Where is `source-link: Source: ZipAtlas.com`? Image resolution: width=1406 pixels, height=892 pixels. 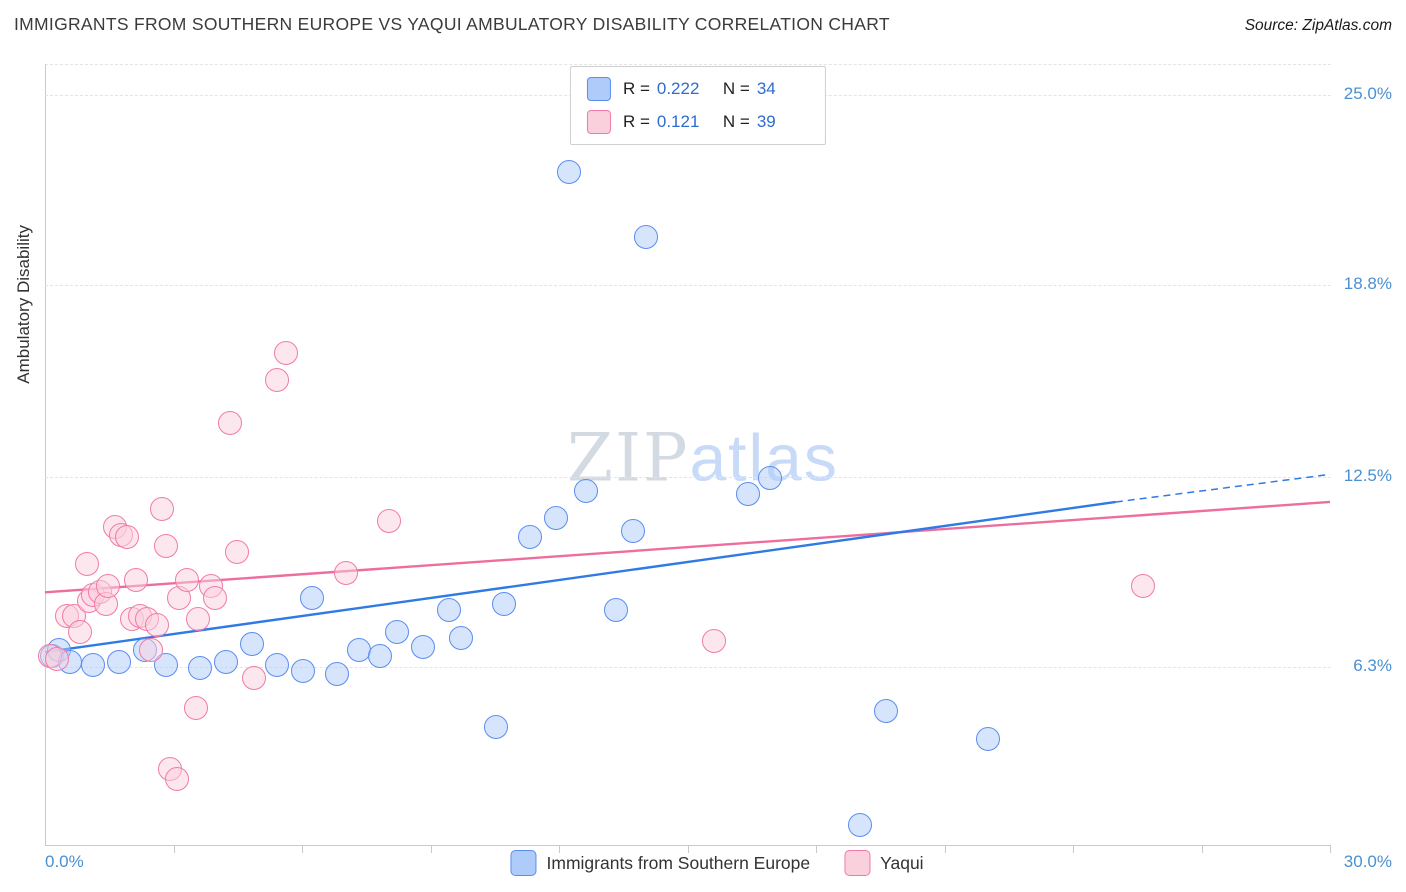
source-link: Source: ZipAtlas.com is located at coordinates (1318, 25).